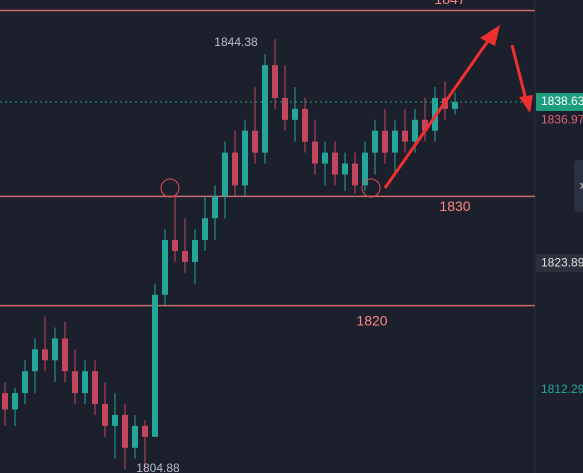  Describe the element at coordinates (578, 186) in the screenshot. I see `side-button` at that location.